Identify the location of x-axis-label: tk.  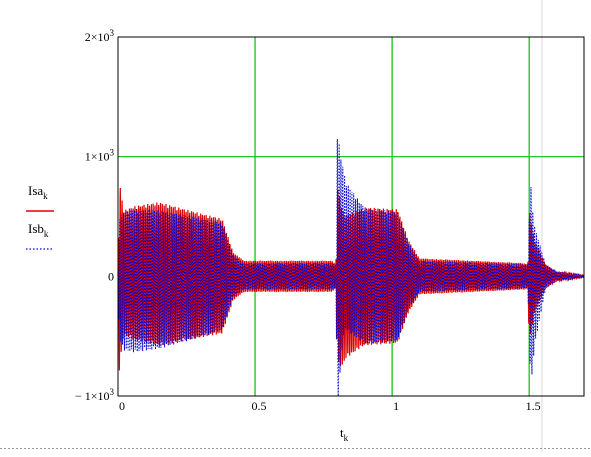
(344, 434).